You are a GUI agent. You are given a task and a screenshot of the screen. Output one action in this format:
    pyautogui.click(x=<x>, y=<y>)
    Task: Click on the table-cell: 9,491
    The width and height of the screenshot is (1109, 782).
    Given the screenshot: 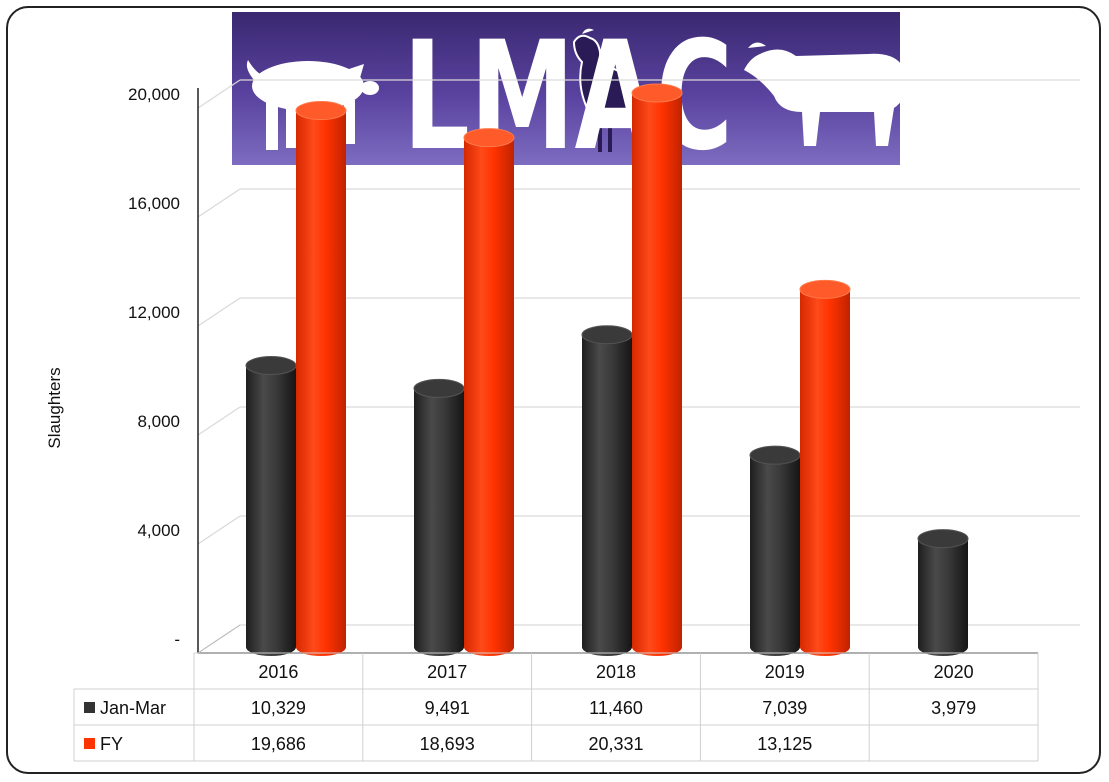 What is the action you would take?
    pyautogui.click(x=447, y=708)
    